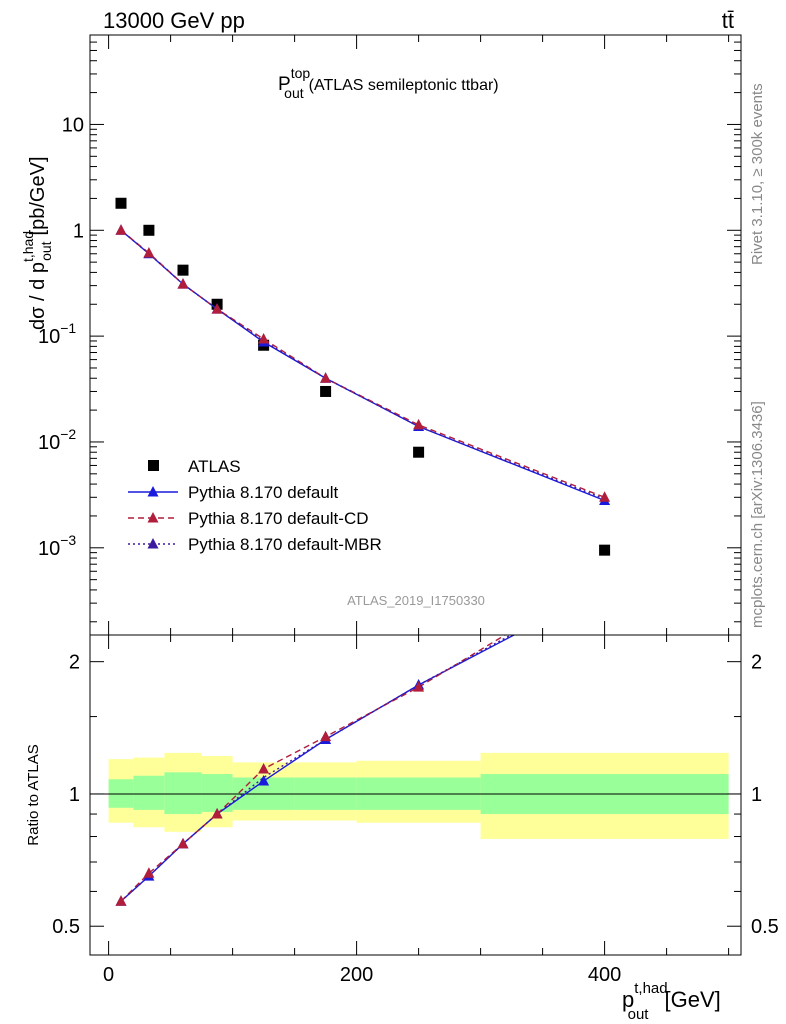  I want to click on ratio-y-tick-label: 1, so click(74, 795).